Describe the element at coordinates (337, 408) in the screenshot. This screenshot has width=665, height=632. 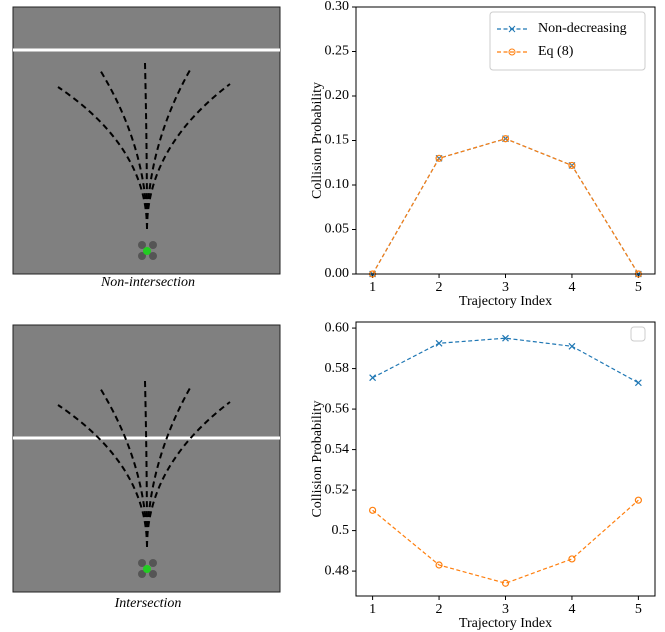
I see `y-tick-label: 0.56` at that location.